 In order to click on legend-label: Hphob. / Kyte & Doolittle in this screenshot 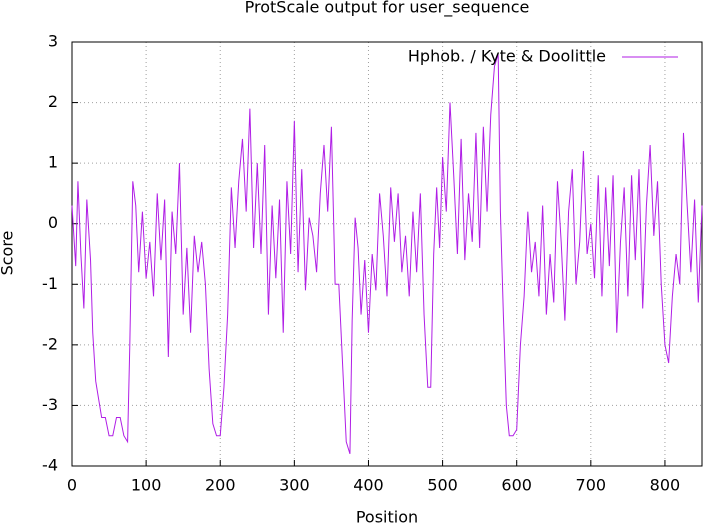, I will do `click(507, 56)`.